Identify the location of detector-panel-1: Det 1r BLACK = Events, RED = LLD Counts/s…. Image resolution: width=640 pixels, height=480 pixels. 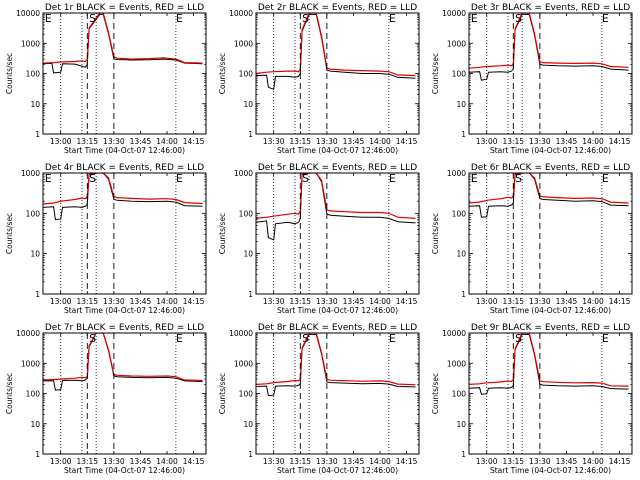
(106, 79).